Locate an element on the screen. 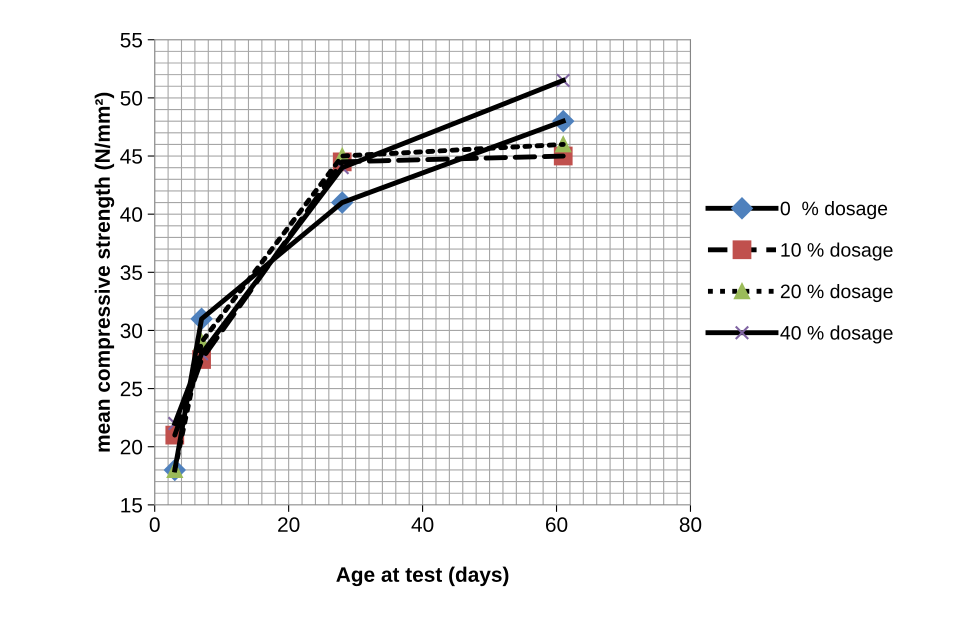  y-tick-label: 20 is located at coordinates (131, 447).